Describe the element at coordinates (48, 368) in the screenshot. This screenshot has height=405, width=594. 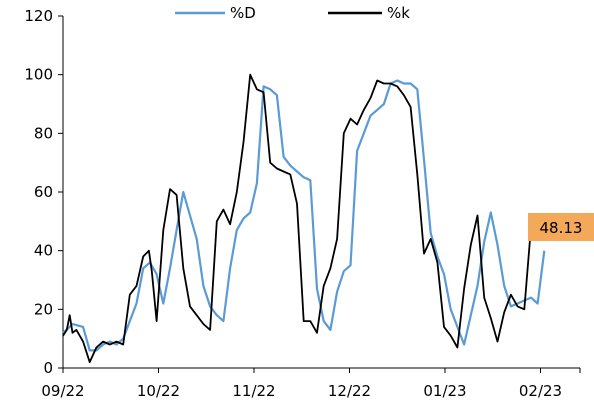
I see `y-tick-label: 0` at that location.